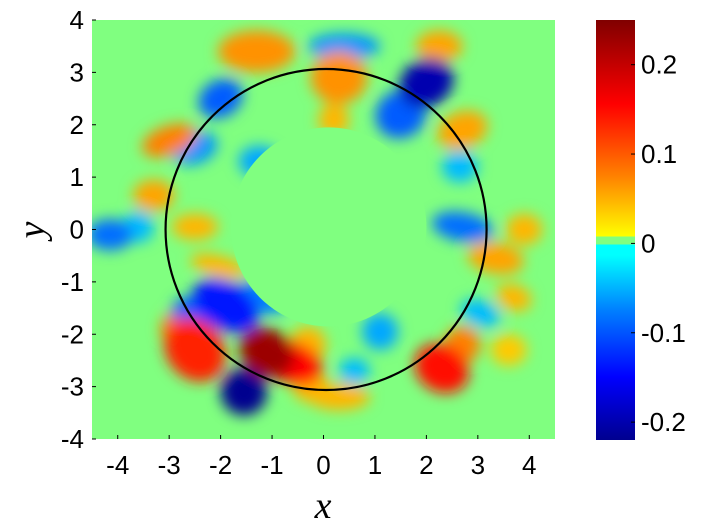  What do you see at coordinates (77, 20) in the screenshot?
I see `y-tick-label: 4` at bounding box center [77, 20].